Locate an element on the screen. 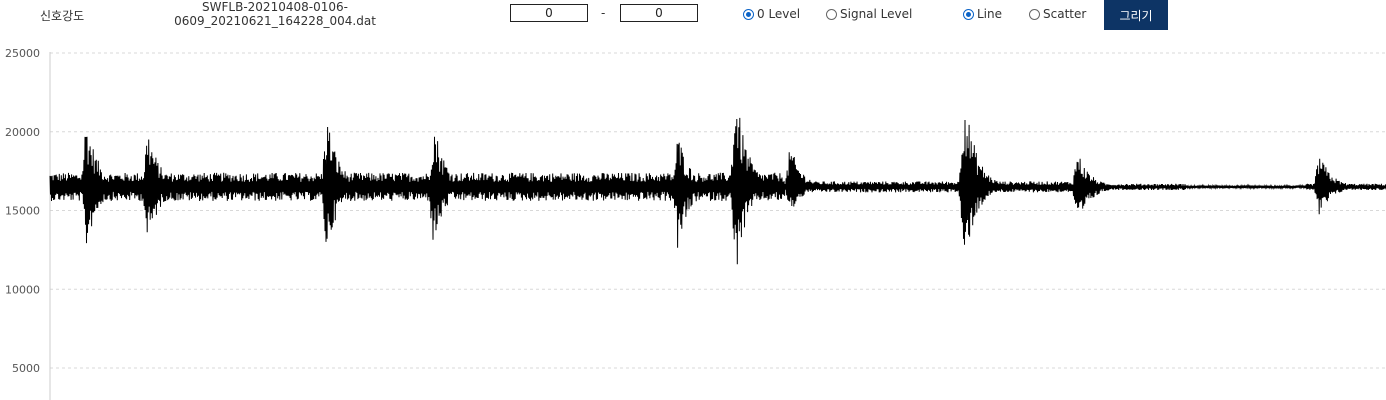 This screenshot has height=400, width=1386. y-axis-ticks: 5000 10000 15000 20000 25000 is located at coordinates (22, 211).